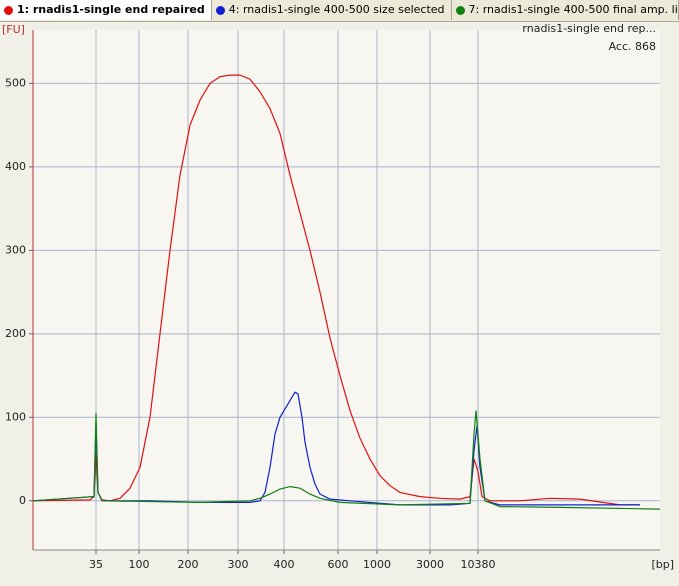  I want to click on y-tick-label: 200, so click(15, 333).